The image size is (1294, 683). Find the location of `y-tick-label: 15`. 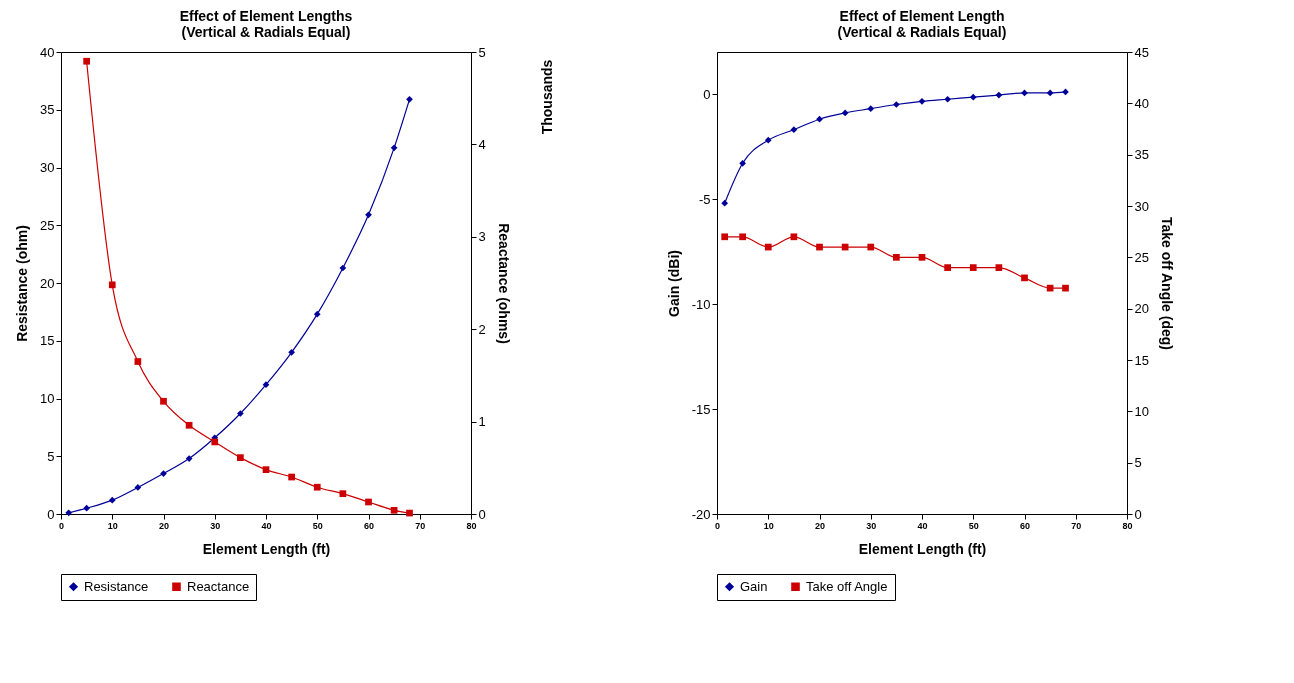

y-tick-label: 15 is located at coordinates (47, 341).